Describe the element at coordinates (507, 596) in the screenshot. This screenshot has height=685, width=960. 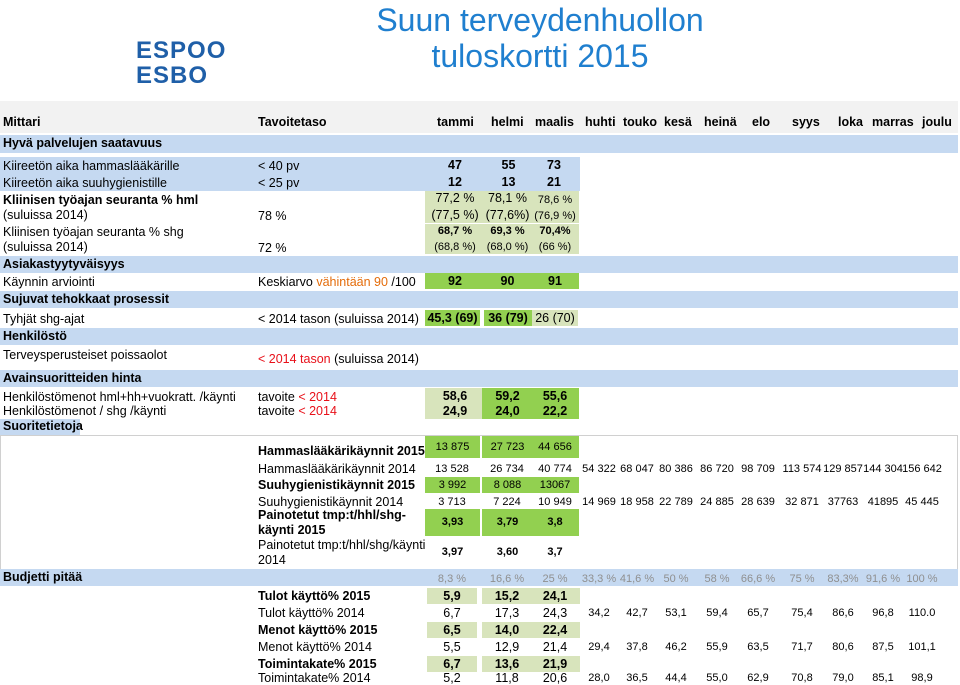
I see `value-cell: 15,2` at that location.